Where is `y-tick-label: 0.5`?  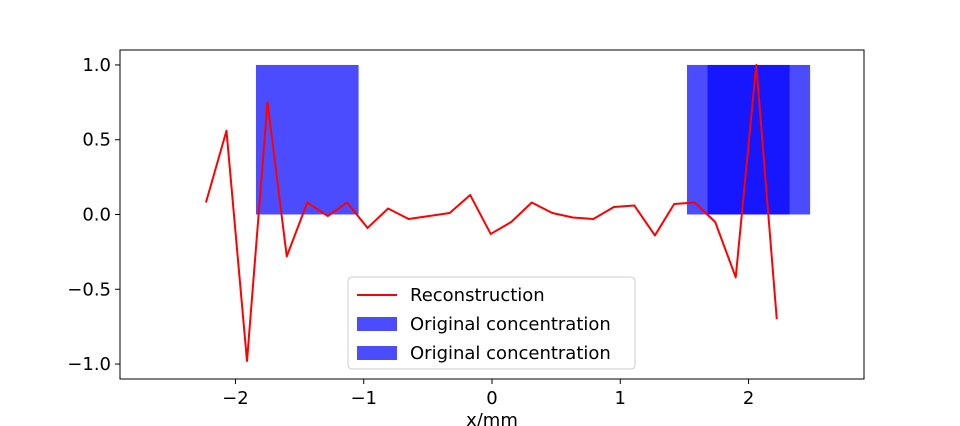 y-tick-label: 0.5 is located at coordinates (96, 140).